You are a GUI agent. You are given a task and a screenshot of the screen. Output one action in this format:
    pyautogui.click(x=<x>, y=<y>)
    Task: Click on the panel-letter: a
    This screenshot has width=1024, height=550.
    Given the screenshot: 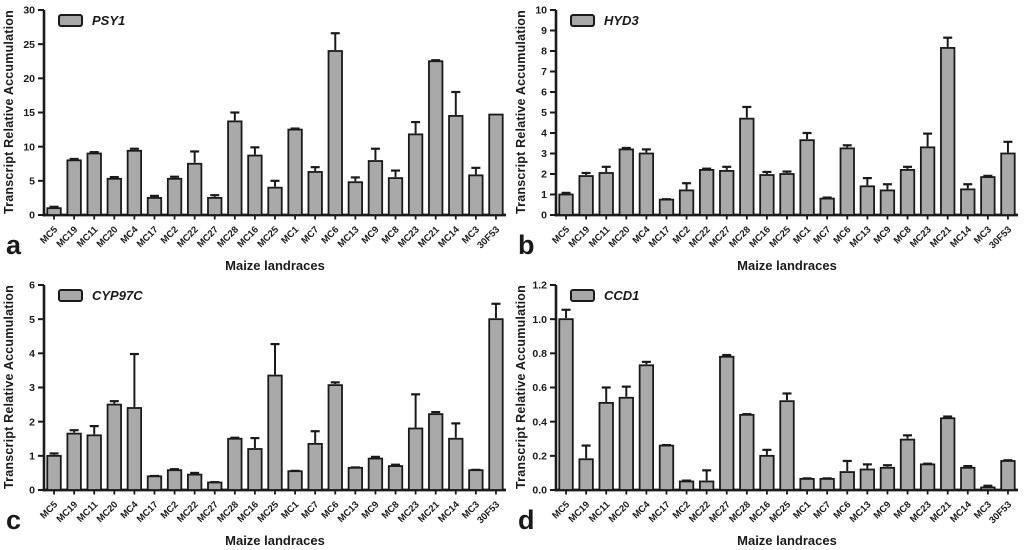 What is the action you would take?
    pyautogui.click(x=14, y=245)
    